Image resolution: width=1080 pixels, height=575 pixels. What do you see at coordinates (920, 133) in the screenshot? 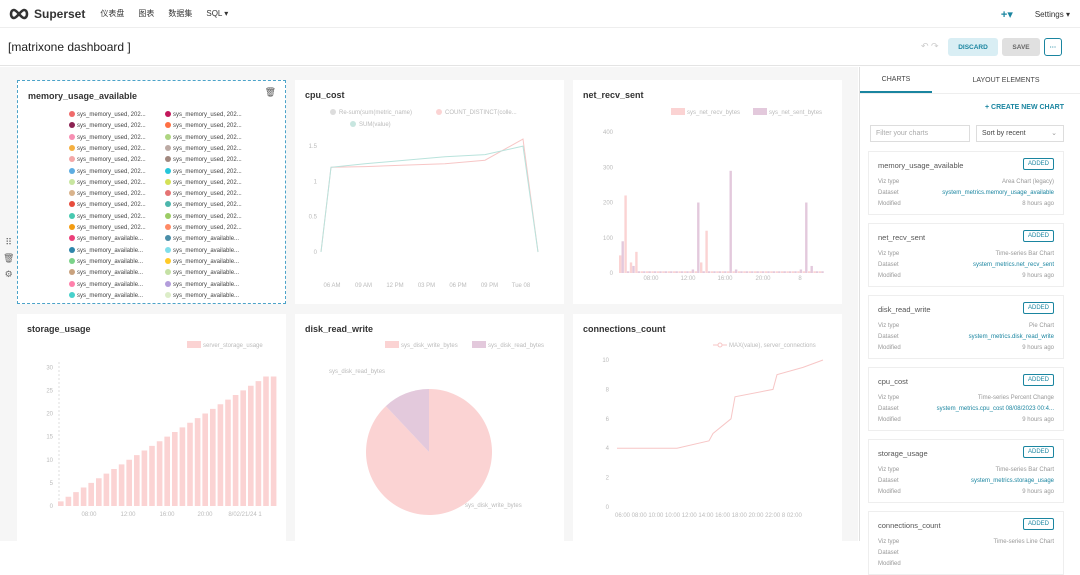
I see `filter-charts-input: Filter your charts` at bounding box center [920, 133].